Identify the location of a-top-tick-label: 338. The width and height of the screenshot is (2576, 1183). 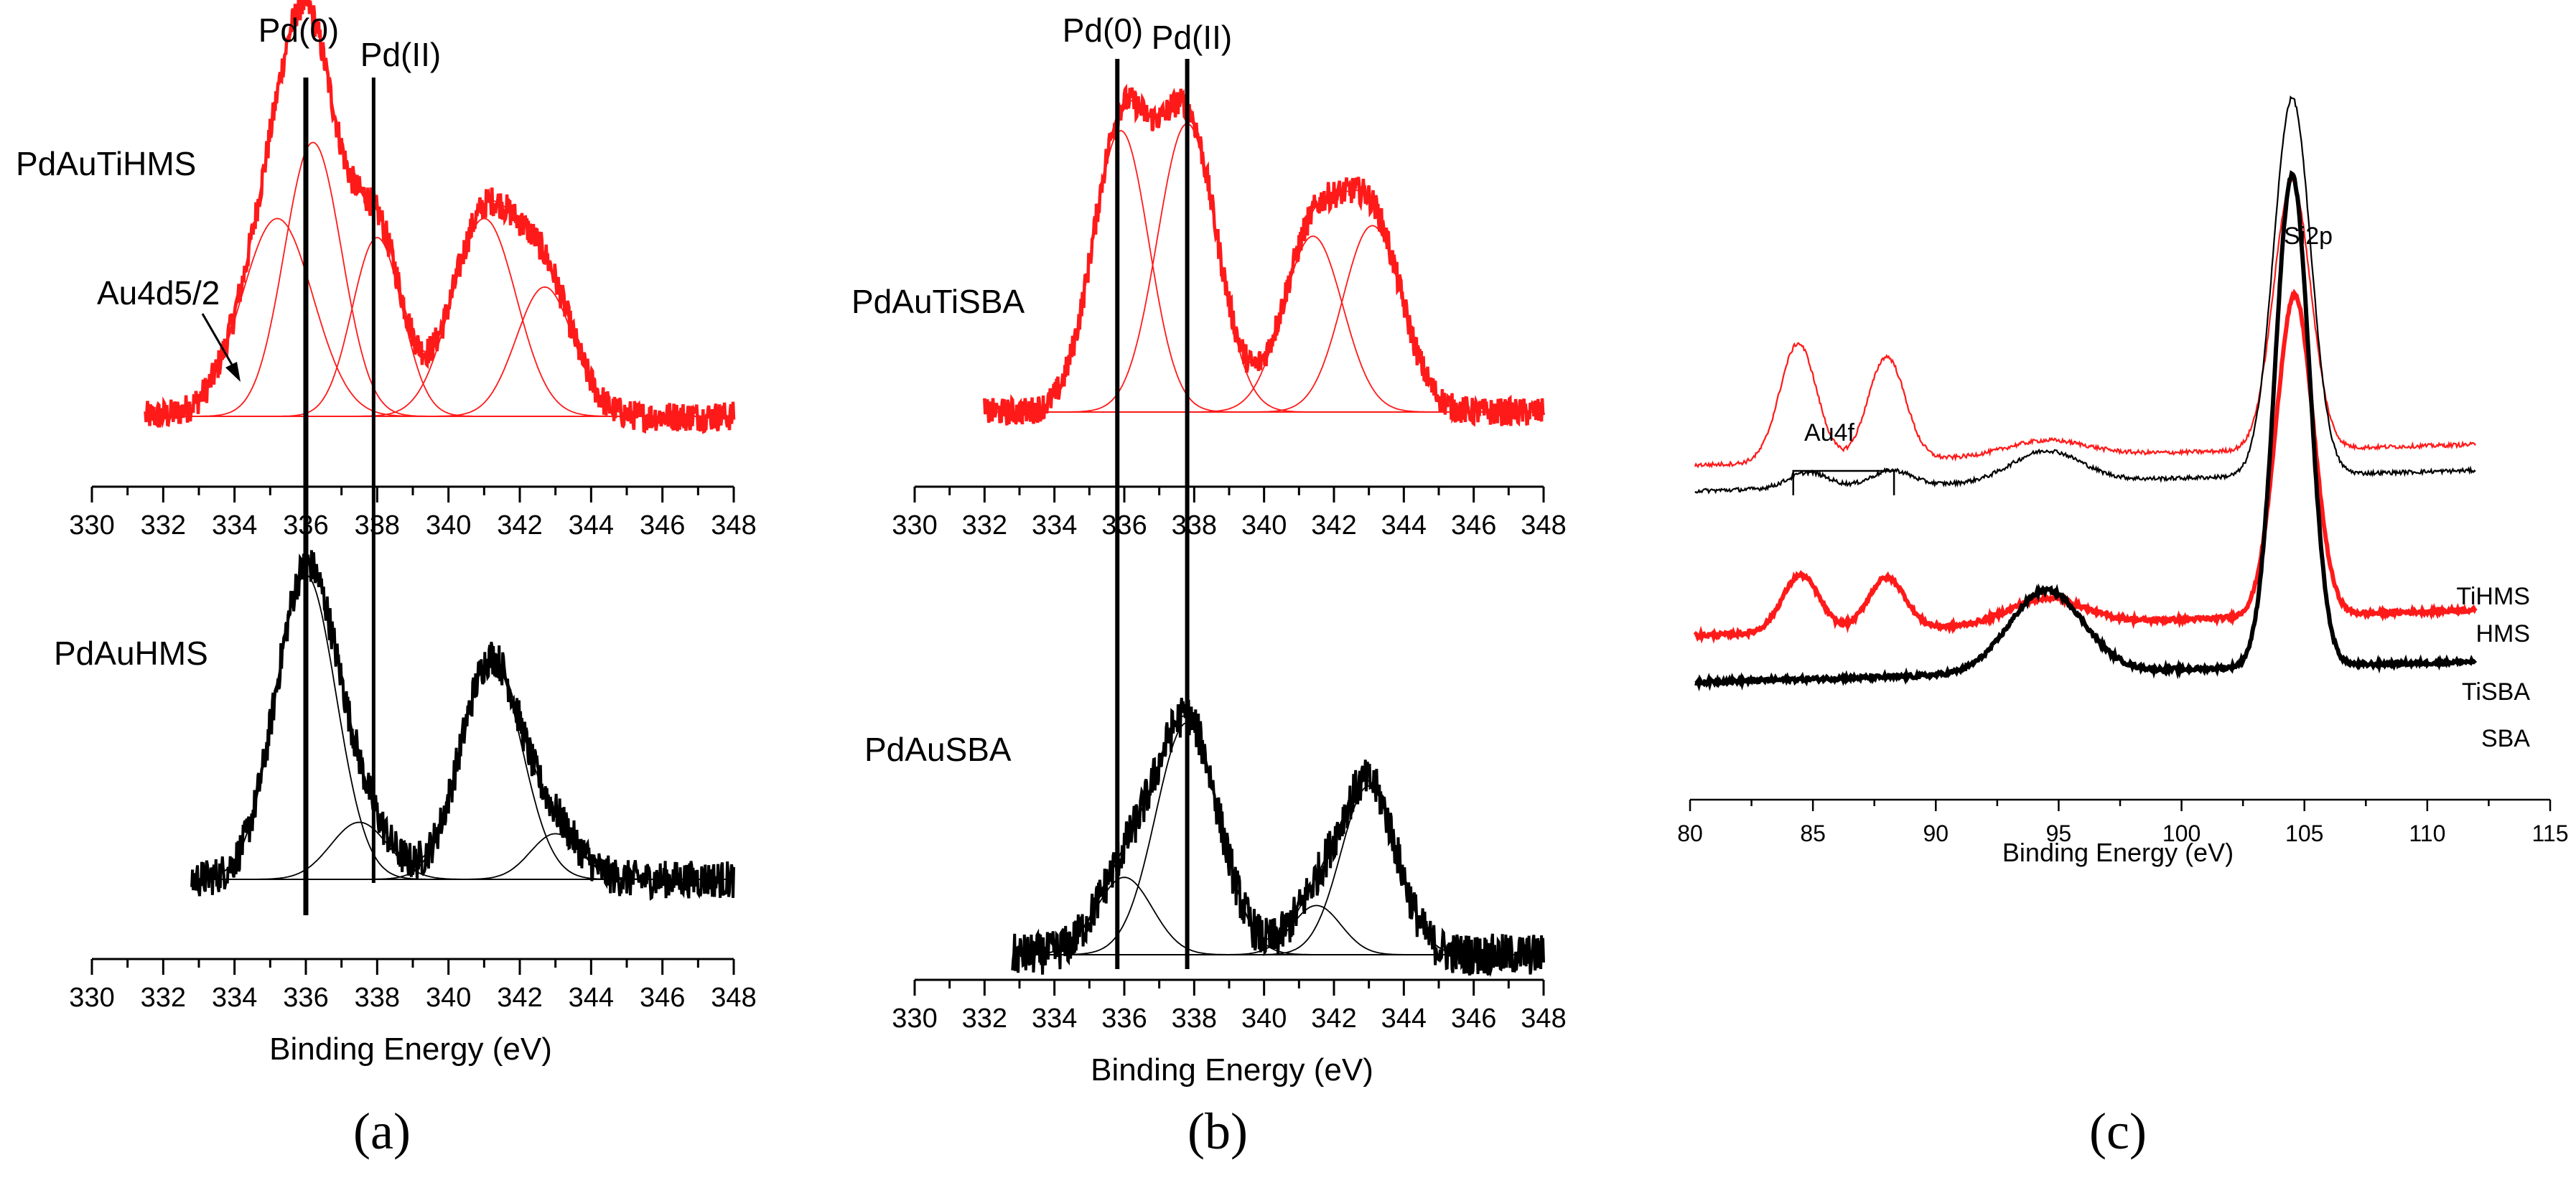
(377, 525).